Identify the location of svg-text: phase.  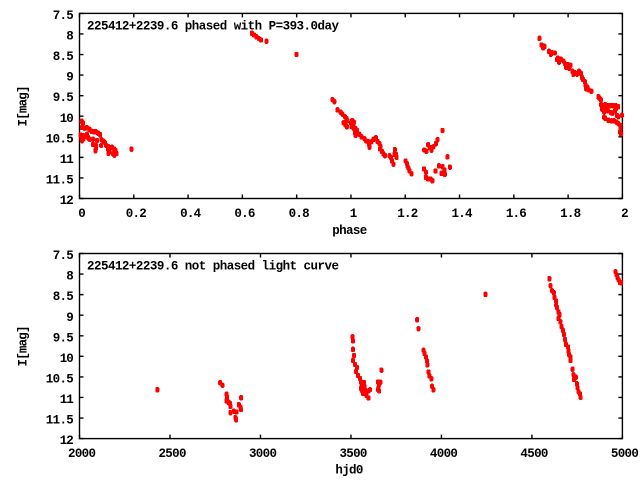
(349, 231).